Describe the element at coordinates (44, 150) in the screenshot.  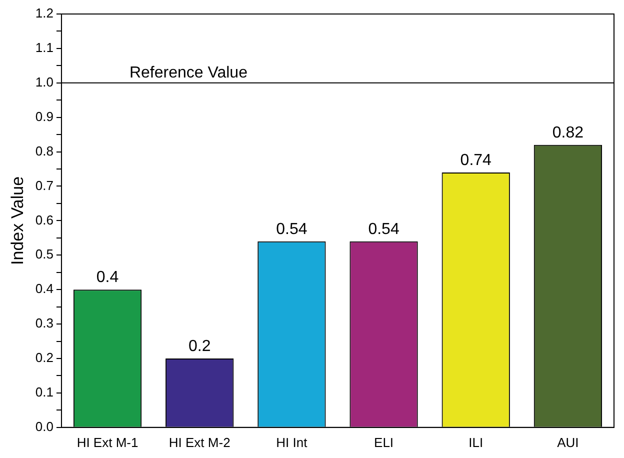
I see `y-tick-label: 0.8` at that location.